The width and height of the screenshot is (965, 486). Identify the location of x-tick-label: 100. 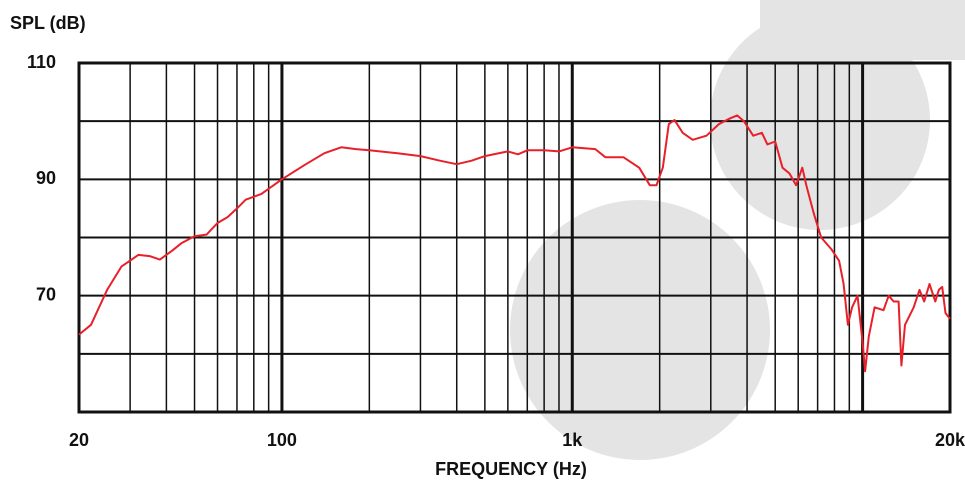
(282, 440).